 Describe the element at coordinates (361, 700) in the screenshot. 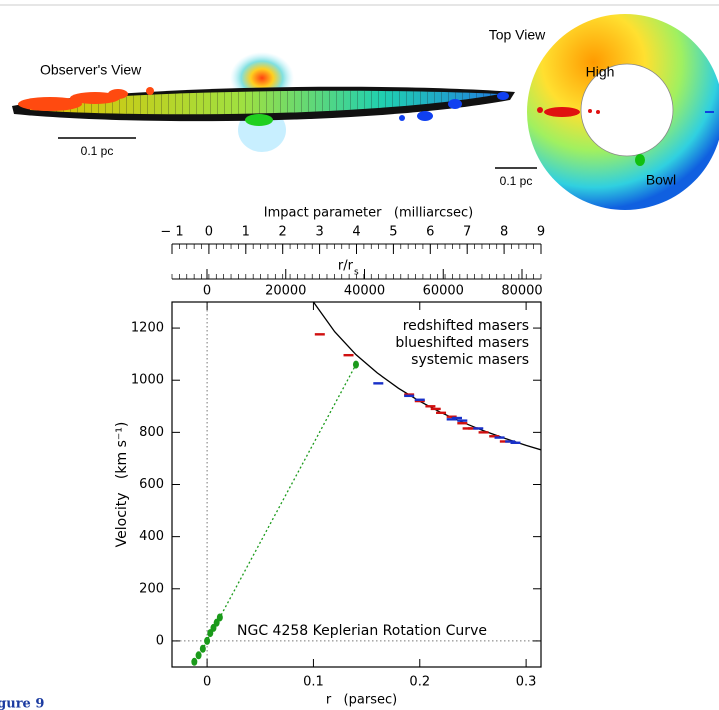

I see `x-axis-label: r (parsec)` at that location.